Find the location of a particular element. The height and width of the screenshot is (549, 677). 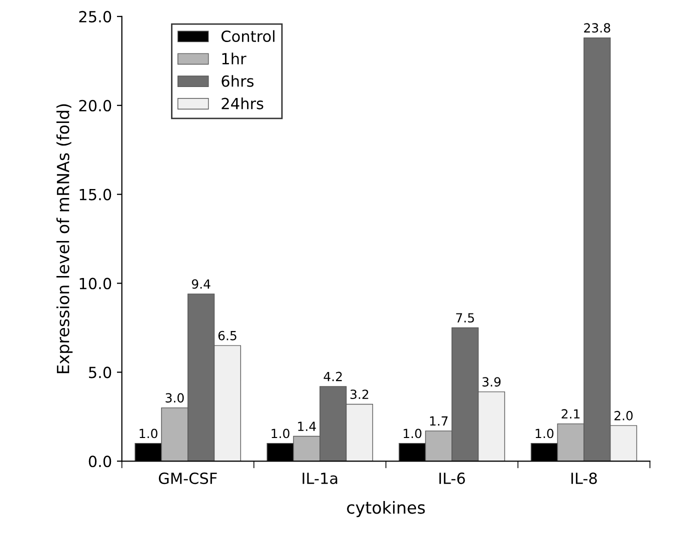

data-label: 3.0 is located at coordinates (175, 398).